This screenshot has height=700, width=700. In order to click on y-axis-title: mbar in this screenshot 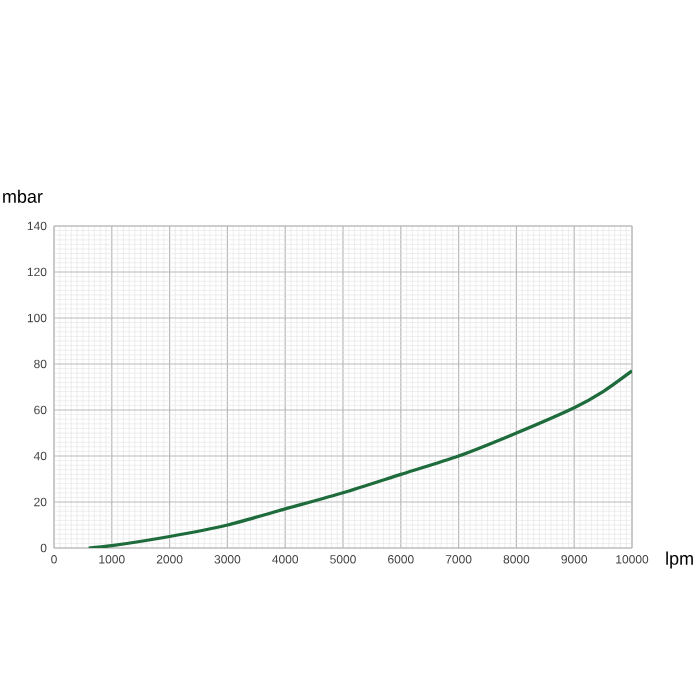, I will do `click(23, 196)`.